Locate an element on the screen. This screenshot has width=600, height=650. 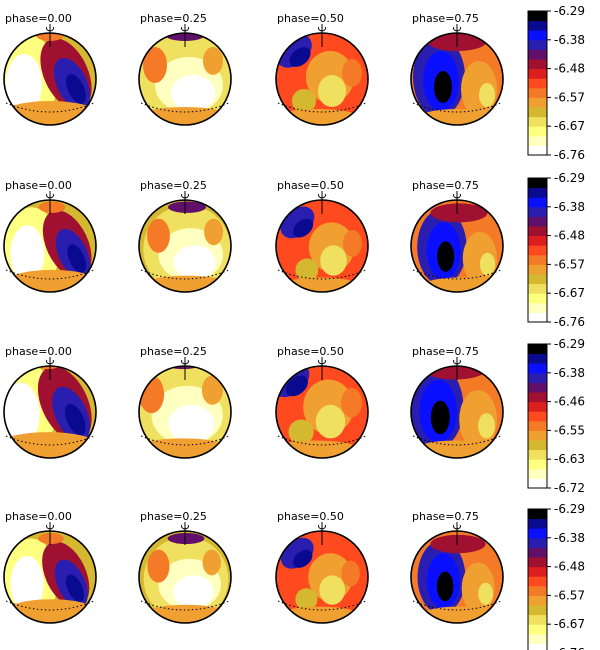
colorbar-tick-label: -6.63 is located at coordinates (569, 459).